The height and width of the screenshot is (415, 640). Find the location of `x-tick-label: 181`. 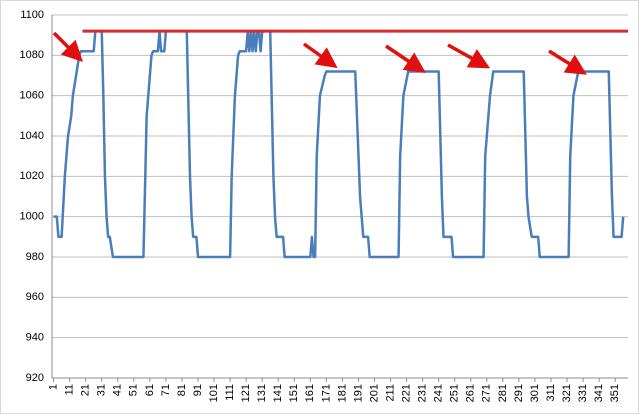

x-tick-label: 181 is located at coordinates (342, 393).